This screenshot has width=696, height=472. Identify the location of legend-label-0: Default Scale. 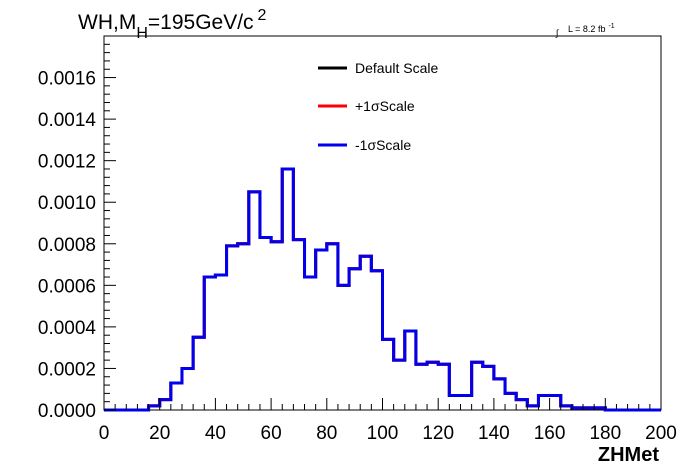
(396, 68).